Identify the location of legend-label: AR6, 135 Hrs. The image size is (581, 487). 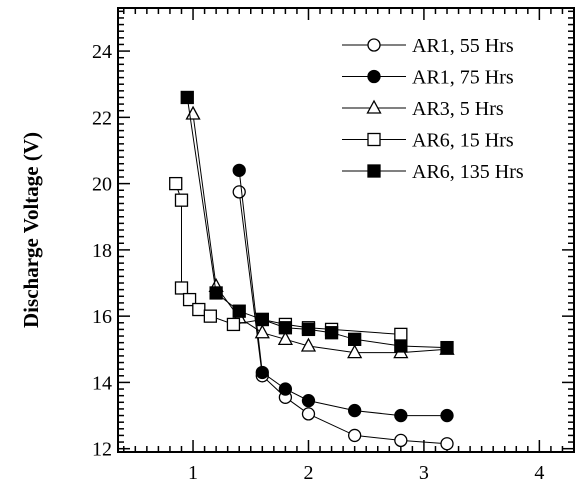
(468, 172).